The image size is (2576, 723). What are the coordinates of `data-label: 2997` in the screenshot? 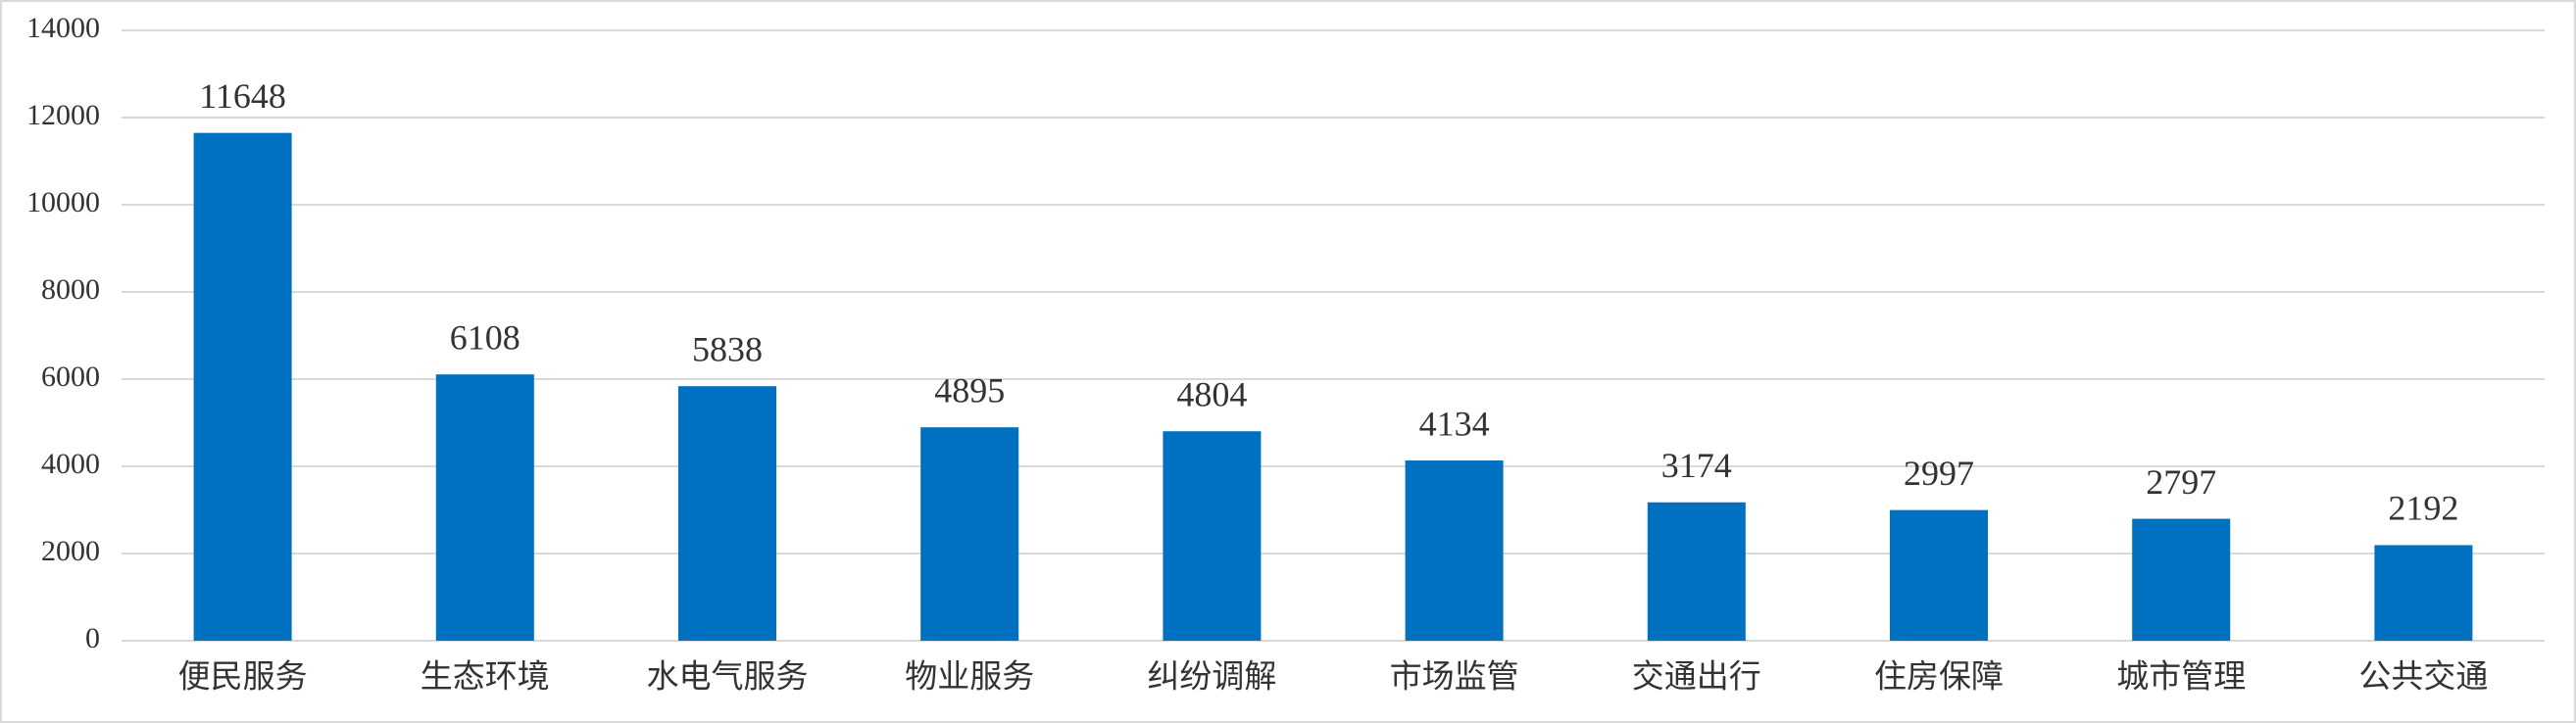 It's located at (1939, 473).